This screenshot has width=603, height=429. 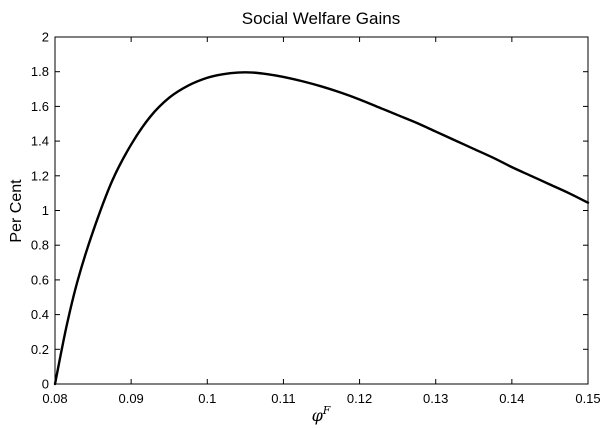 What do you see at coordinates (45, 210) in the screenshot?
I see `y-tick-label: 1` at bounding box center [45, 210].